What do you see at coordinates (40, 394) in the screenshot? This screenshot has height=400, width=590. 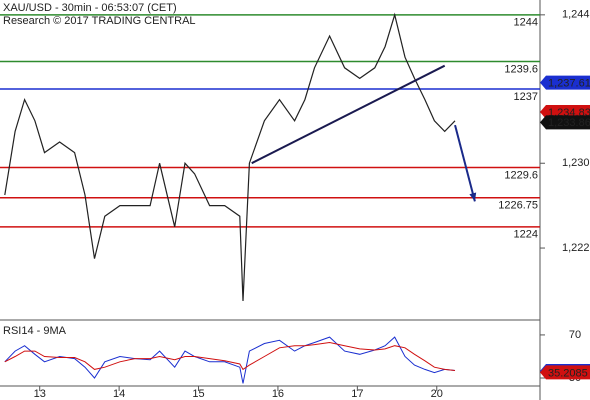 I see `x-tick-label: 13` at bounding box center [40, 394].